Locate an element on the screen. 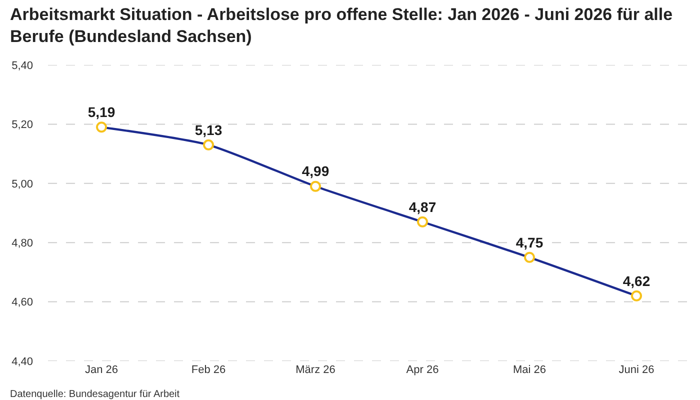 Image resolution: width=700 pixels, height=400 pixels. x-tick-label: Feb 26 is located at coordinates (208, 370).